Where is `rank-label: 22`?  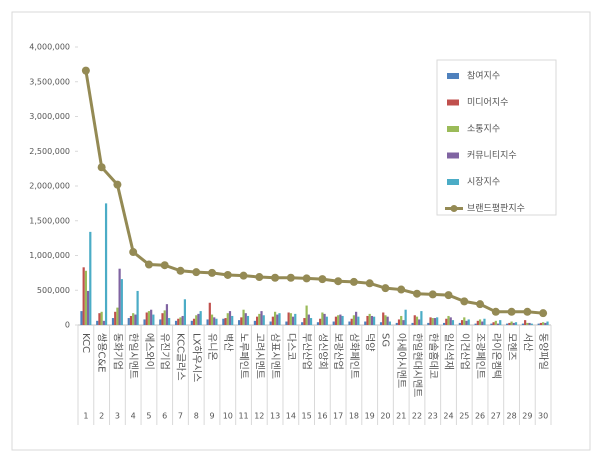
rank-label: 22 is located at coordinates (417, 416).